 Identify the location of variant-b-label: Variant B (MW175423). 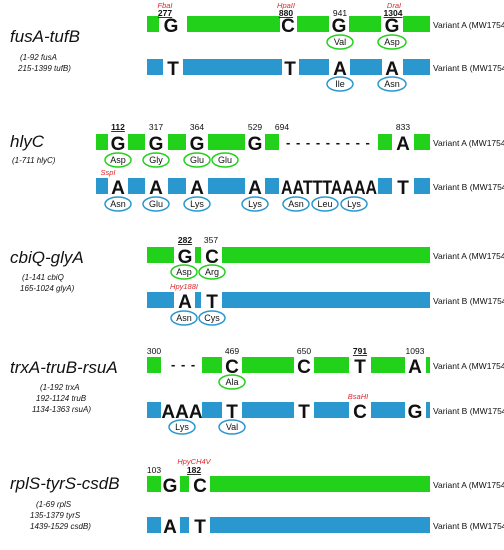
(468, 187).